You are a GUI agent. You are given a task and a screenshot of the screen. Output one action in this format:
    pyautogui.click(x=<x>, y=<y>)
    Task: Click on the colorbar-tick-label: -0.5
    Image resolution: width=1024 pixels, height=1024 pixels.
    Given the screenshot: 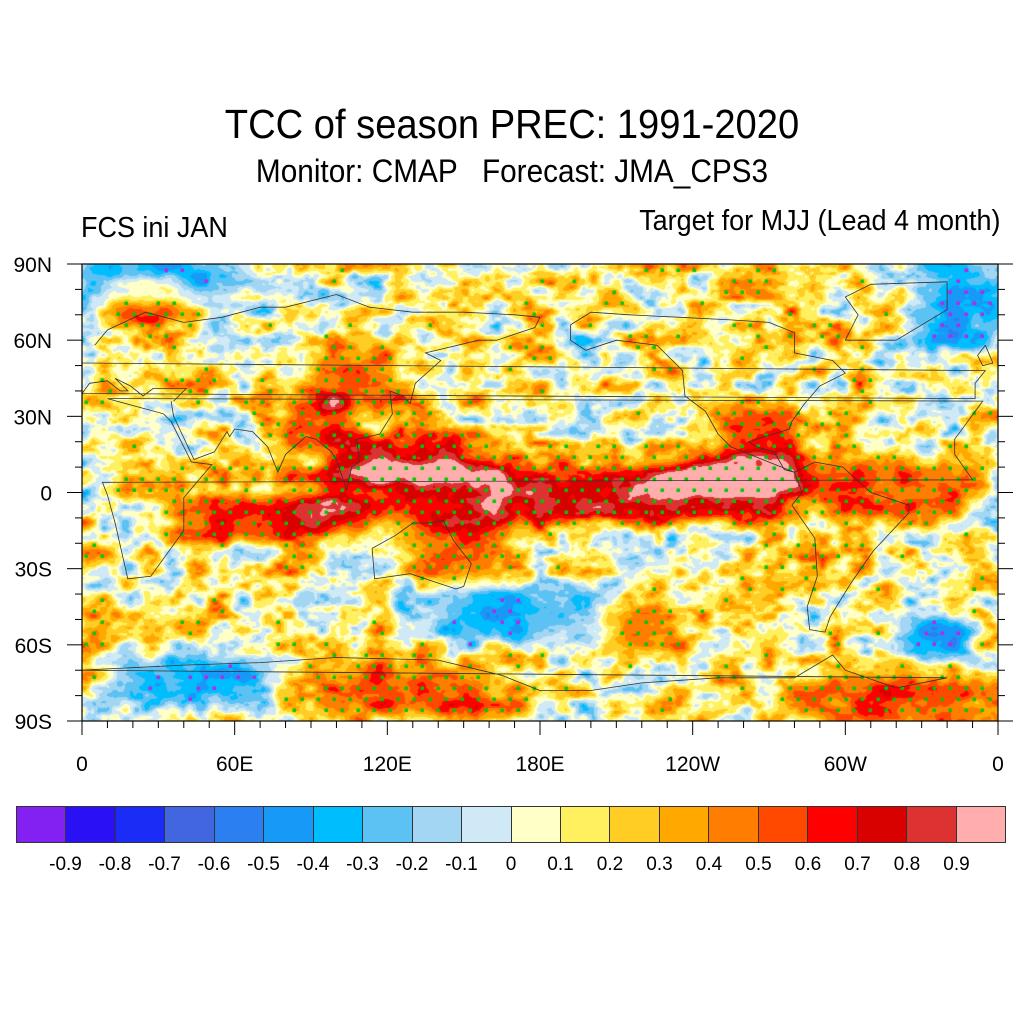 What is the action you would take?
    pyautogui.click(x=263, y=864)
    